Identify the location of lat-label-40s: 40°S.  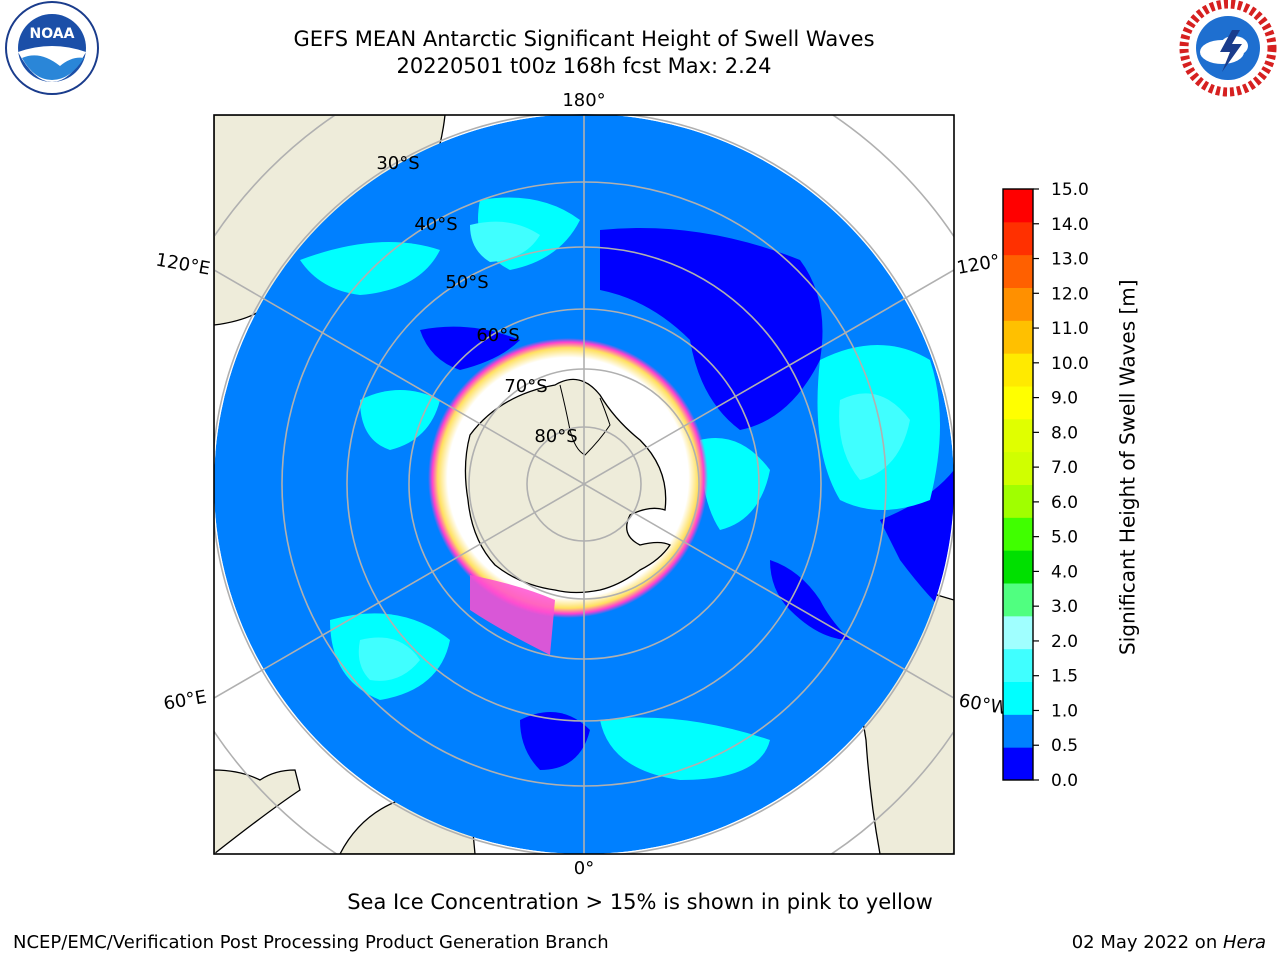
(435, 224).